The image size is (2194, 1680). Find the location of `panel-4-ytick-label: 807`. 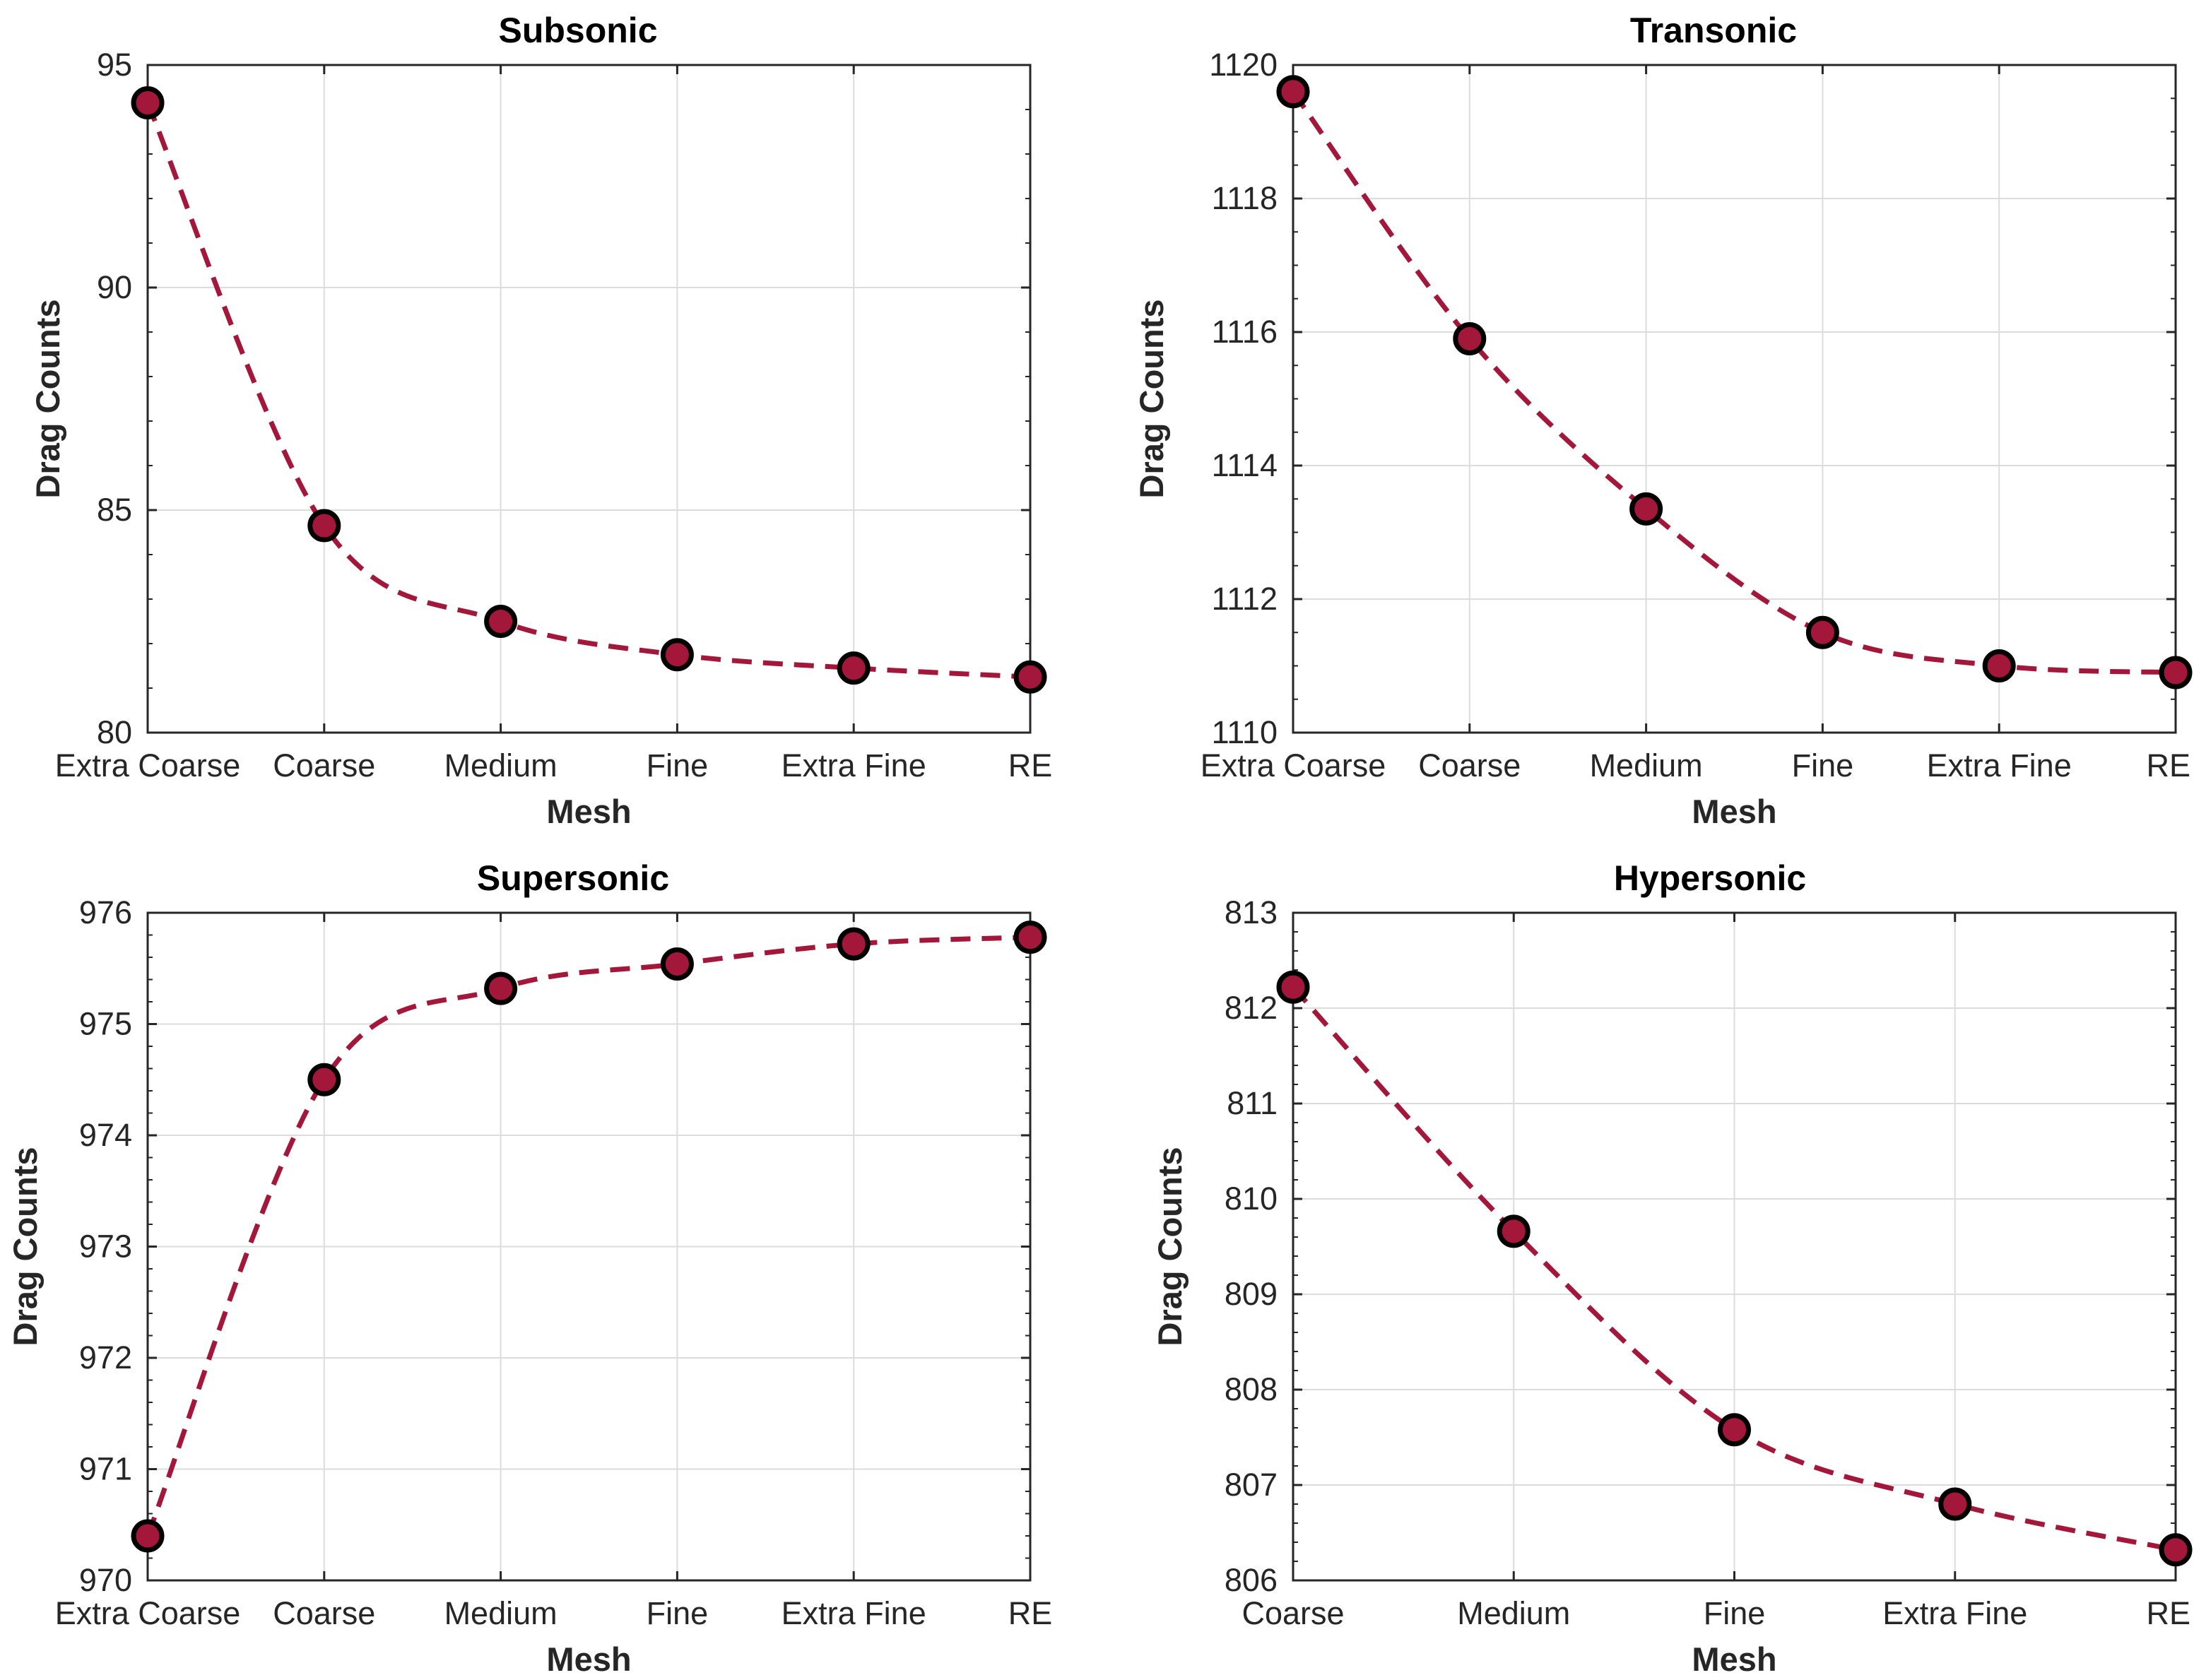

panel-4-ytick-label: 807 is located at coordinates (1251, 1485).